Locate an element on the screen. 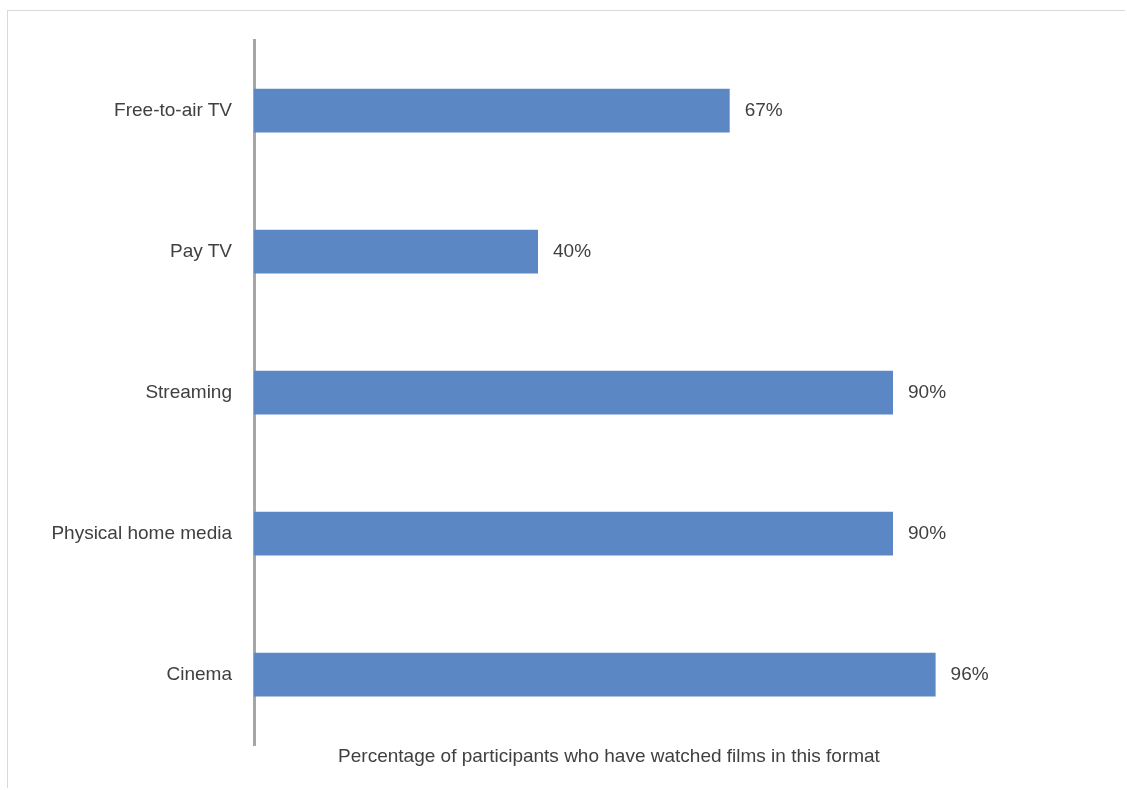  y-tick-label: Free-to-air TV is located at coordinates (173, 109).